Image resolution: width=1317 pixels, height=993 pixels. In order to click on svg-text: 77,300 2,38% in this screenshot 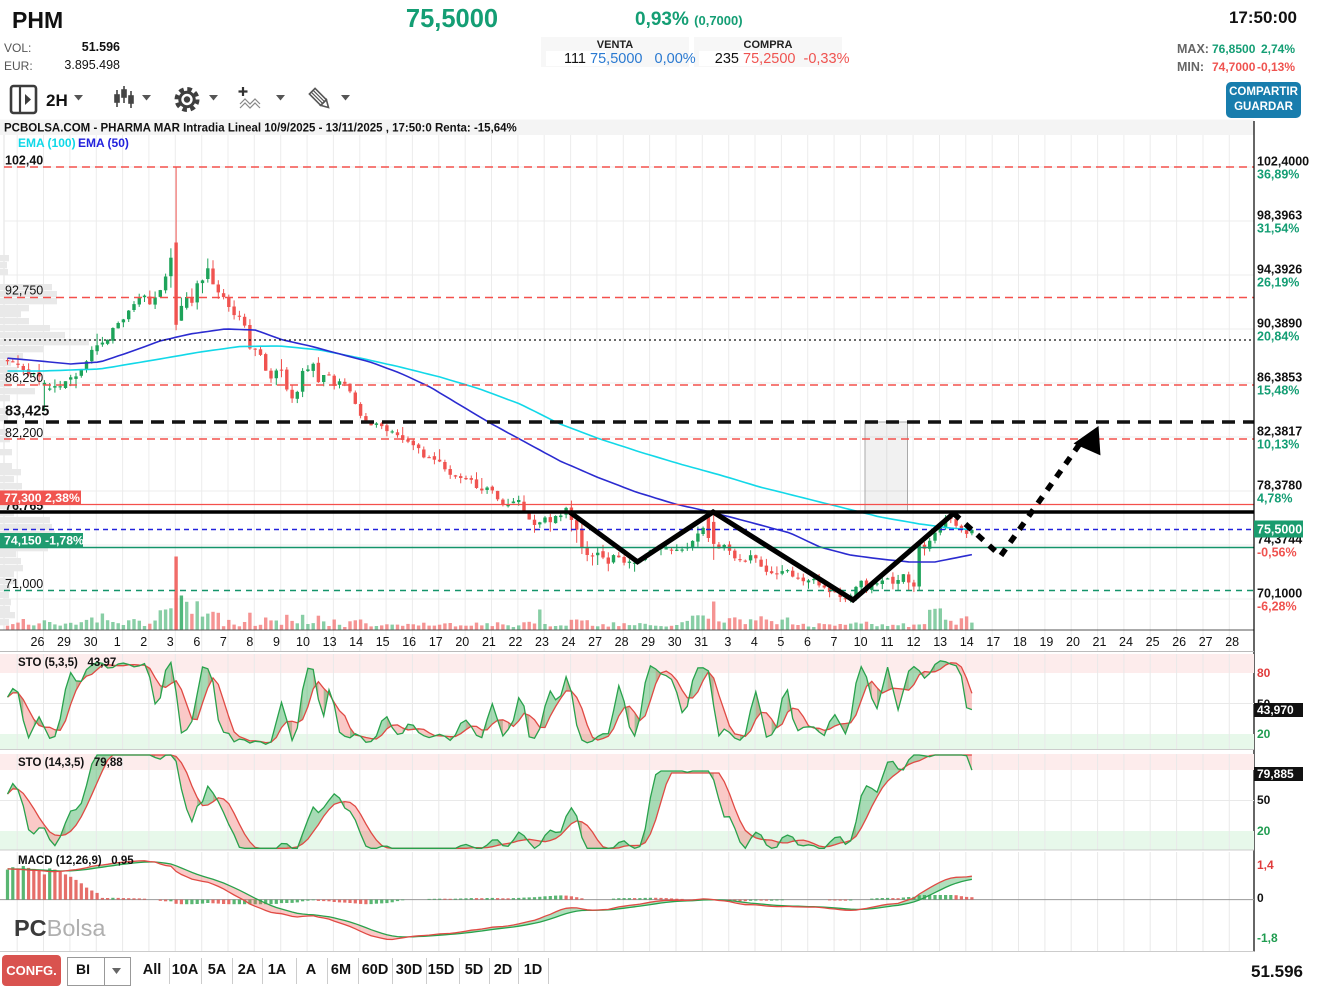, I will do `click(42, 498)`.